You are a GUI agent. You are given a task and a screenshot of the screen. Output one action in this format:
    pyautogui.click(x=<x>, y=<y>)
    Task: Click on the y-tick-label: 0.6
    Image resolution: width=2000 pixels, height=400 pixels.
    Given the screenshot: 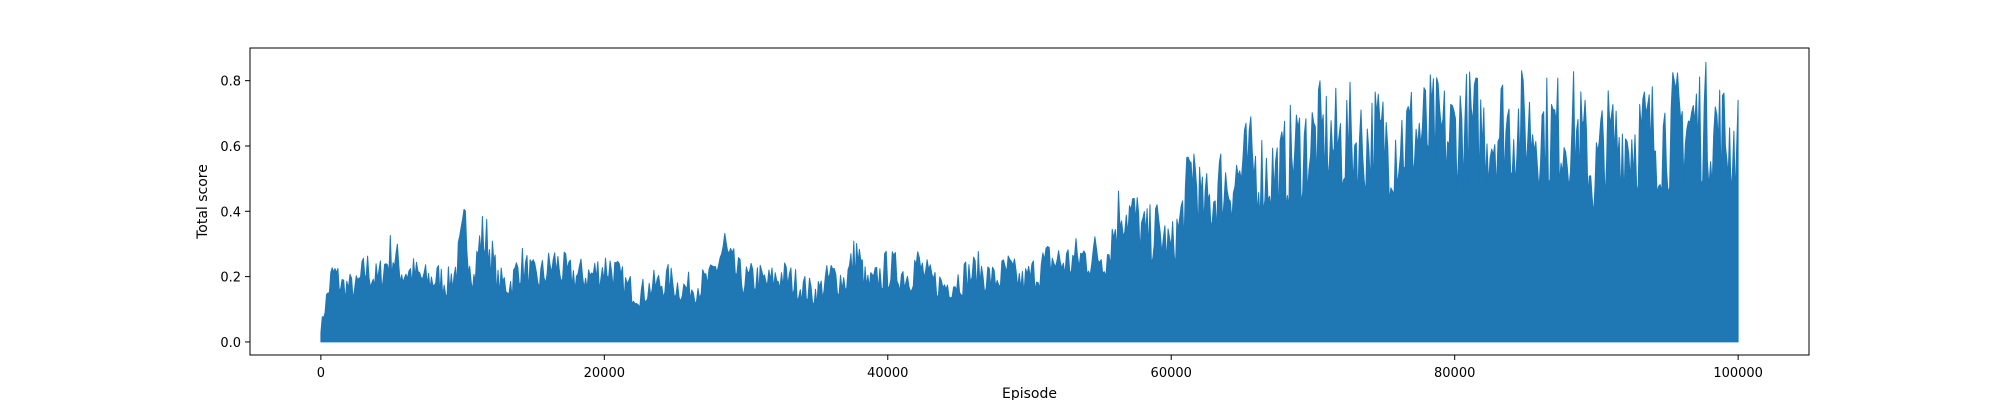 What is the action you would take?
    pyautogui.click(x=230, y=147)
    